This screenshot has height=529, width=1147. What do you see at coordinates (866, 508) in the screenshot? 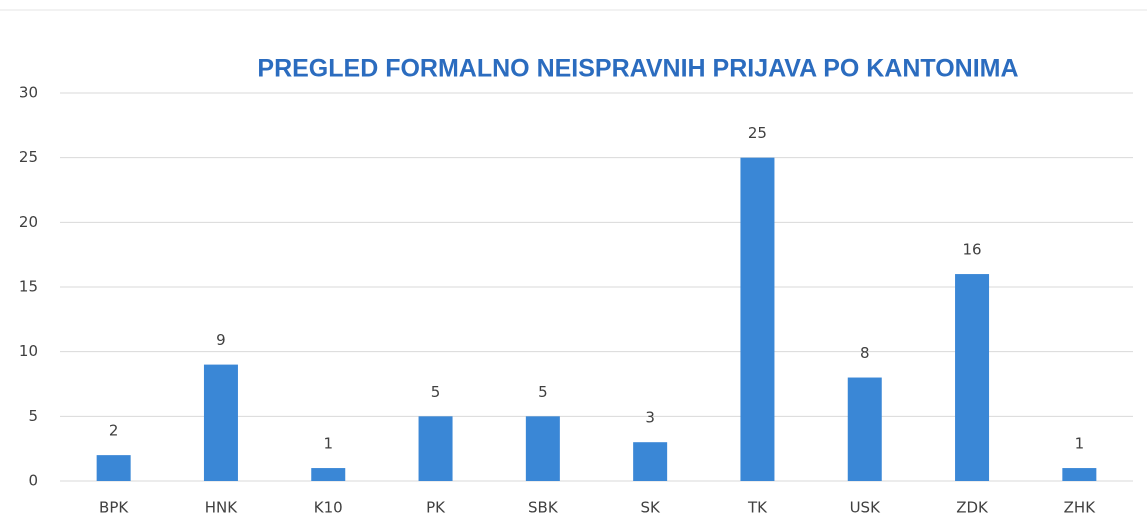
I see `x-tick-label: USK` at bounding box center [866, 508].